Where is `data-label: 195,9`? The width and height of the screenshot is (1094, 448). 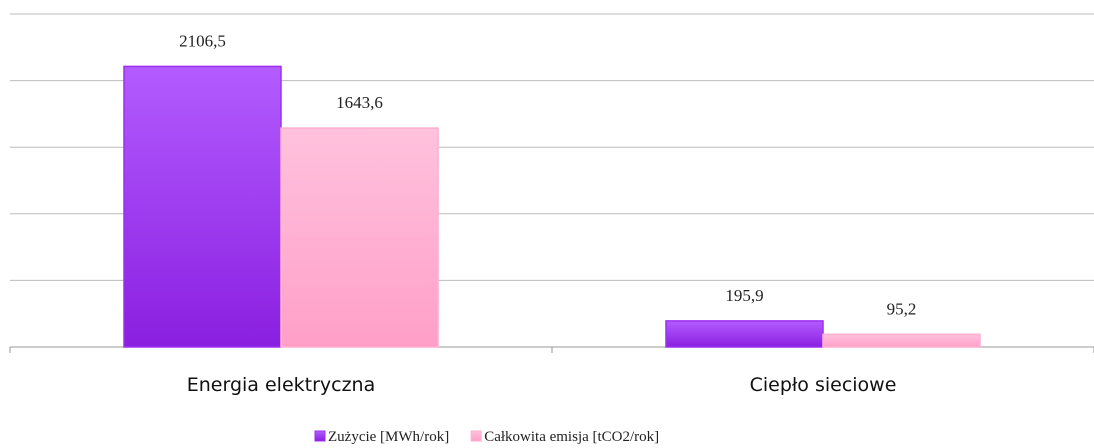
data-label: 195,9 is located at coordinates (744, 295).